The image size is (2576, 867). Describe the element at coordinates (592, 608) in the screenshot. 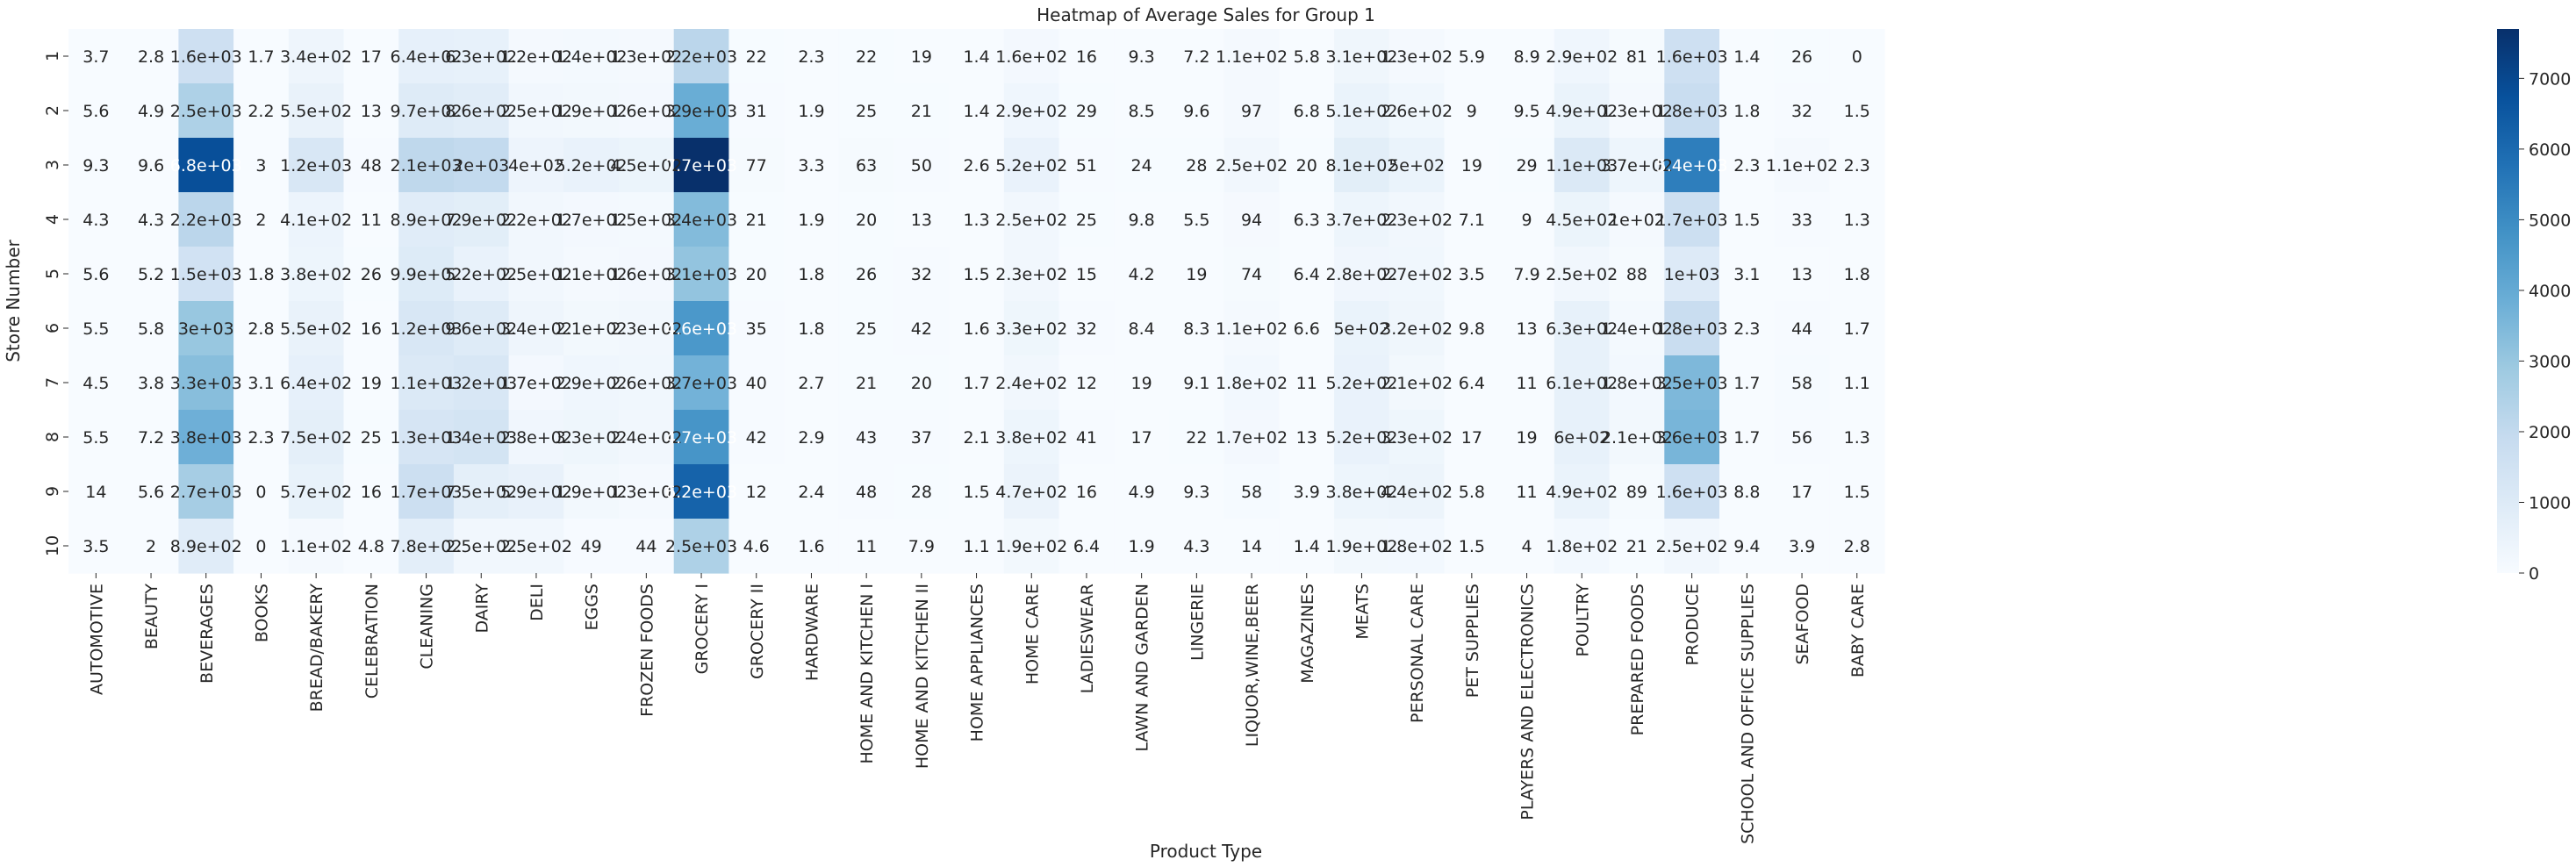

I see `x-tick-label: EGGS` at that location.